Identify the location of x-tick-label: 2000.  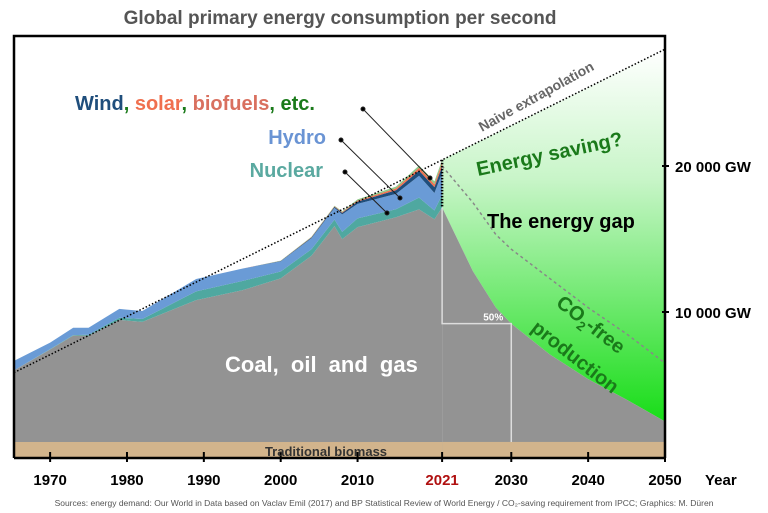
(280, 480).